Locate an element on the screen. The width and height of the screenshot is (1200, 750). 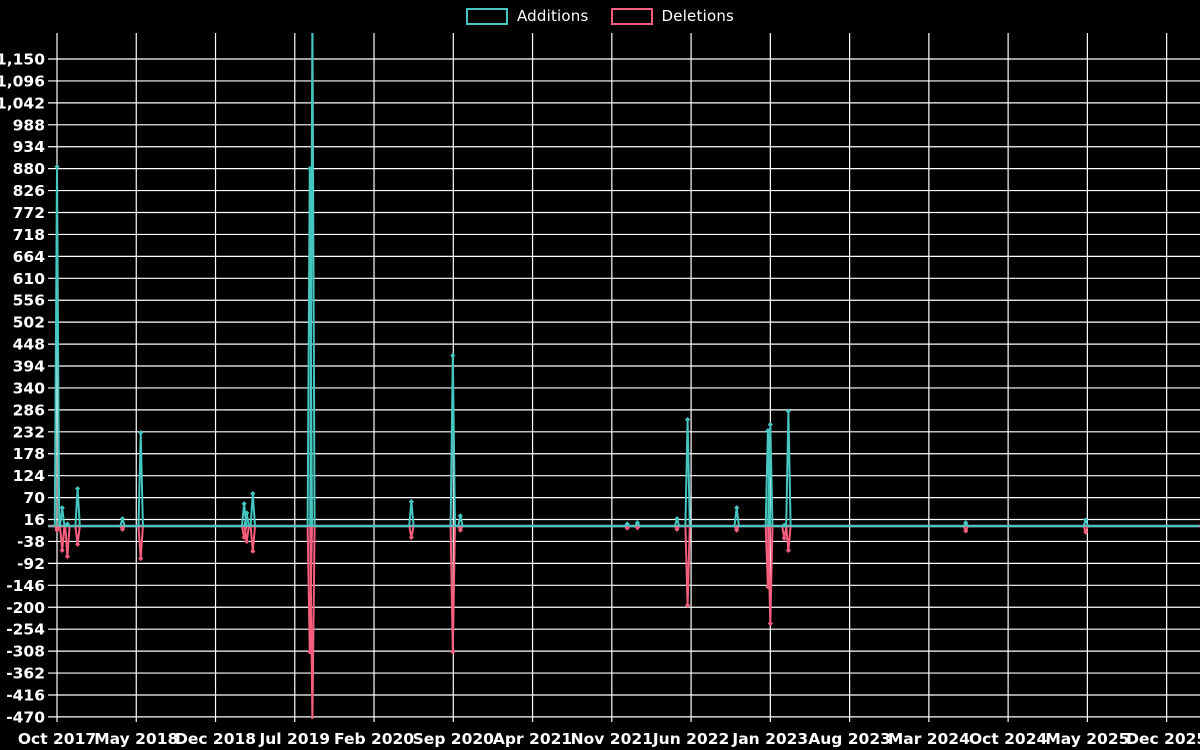
legend-item-additions: Additions is located at coordinates (527, 16).